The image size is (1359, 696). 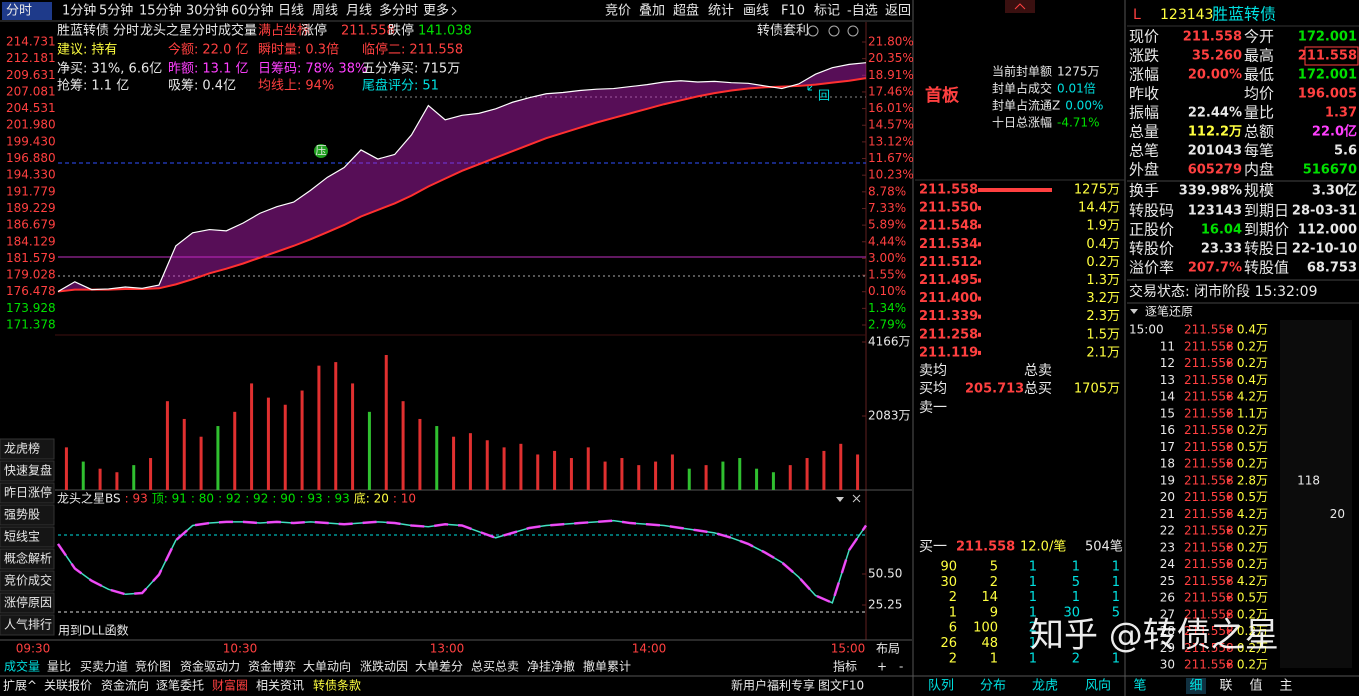 What do you see at coordinates (948, 244) in the screenshot?
I see `level-price: 211.534` at bounding box center [948, 244].